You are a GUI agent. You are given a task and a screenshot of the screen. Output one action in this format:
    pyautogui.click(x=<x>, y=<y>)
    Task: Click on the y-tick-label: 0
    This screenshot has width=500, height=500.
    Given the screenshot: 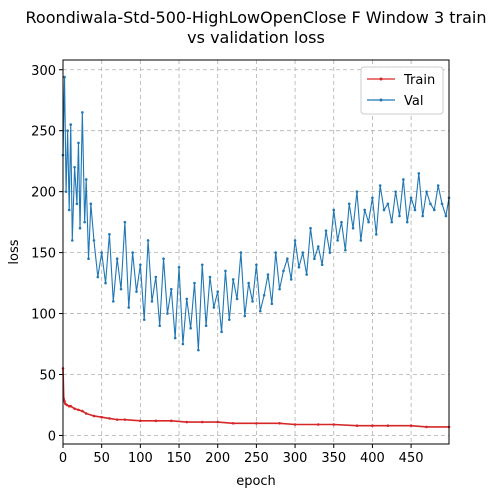 What is the action you would take?
    pyautogui.click(x=52, y=436)
    